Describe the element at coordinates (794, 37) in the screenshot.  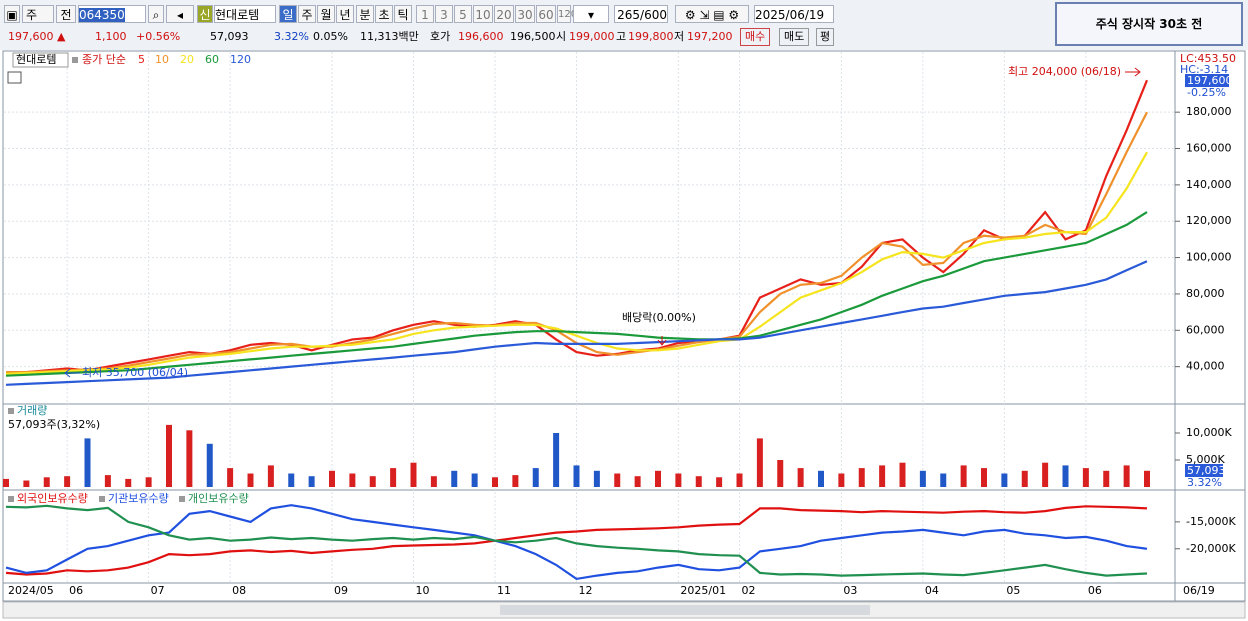
I see `sell-button: 매도` at that location.